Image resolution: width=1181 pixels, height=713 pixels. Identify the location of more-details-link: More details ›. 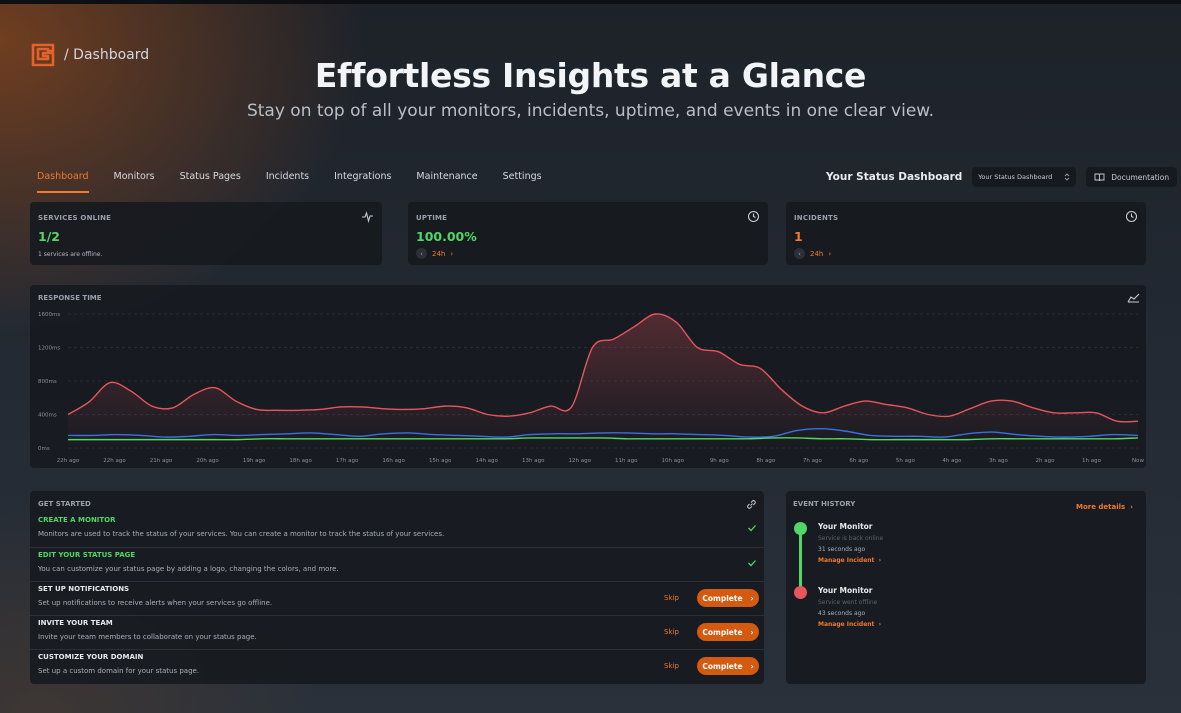
(1104, 507).